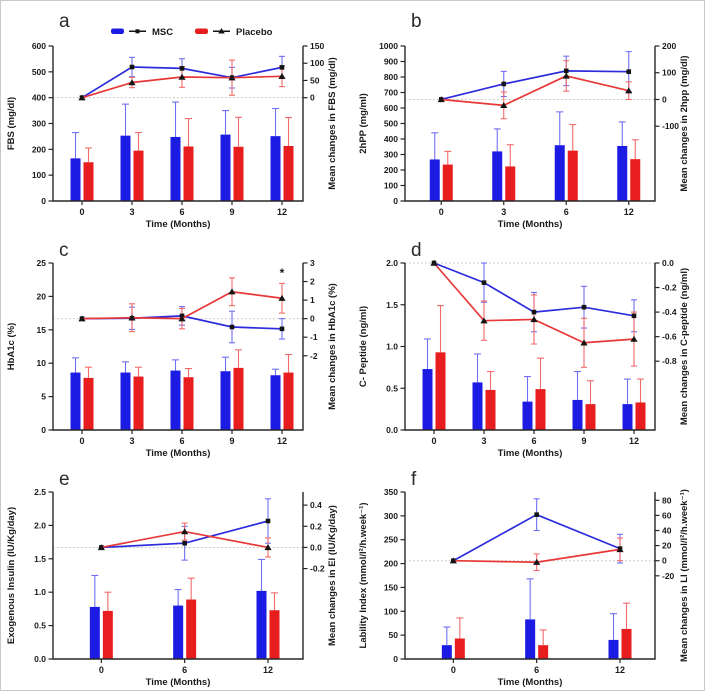 Image resolution: width=705 pixels, height=691 pixels. What do you see at coordinates (42, 363) in the screenshot?
I see `left-tick-label: 10` at bounding box center [42, 363].